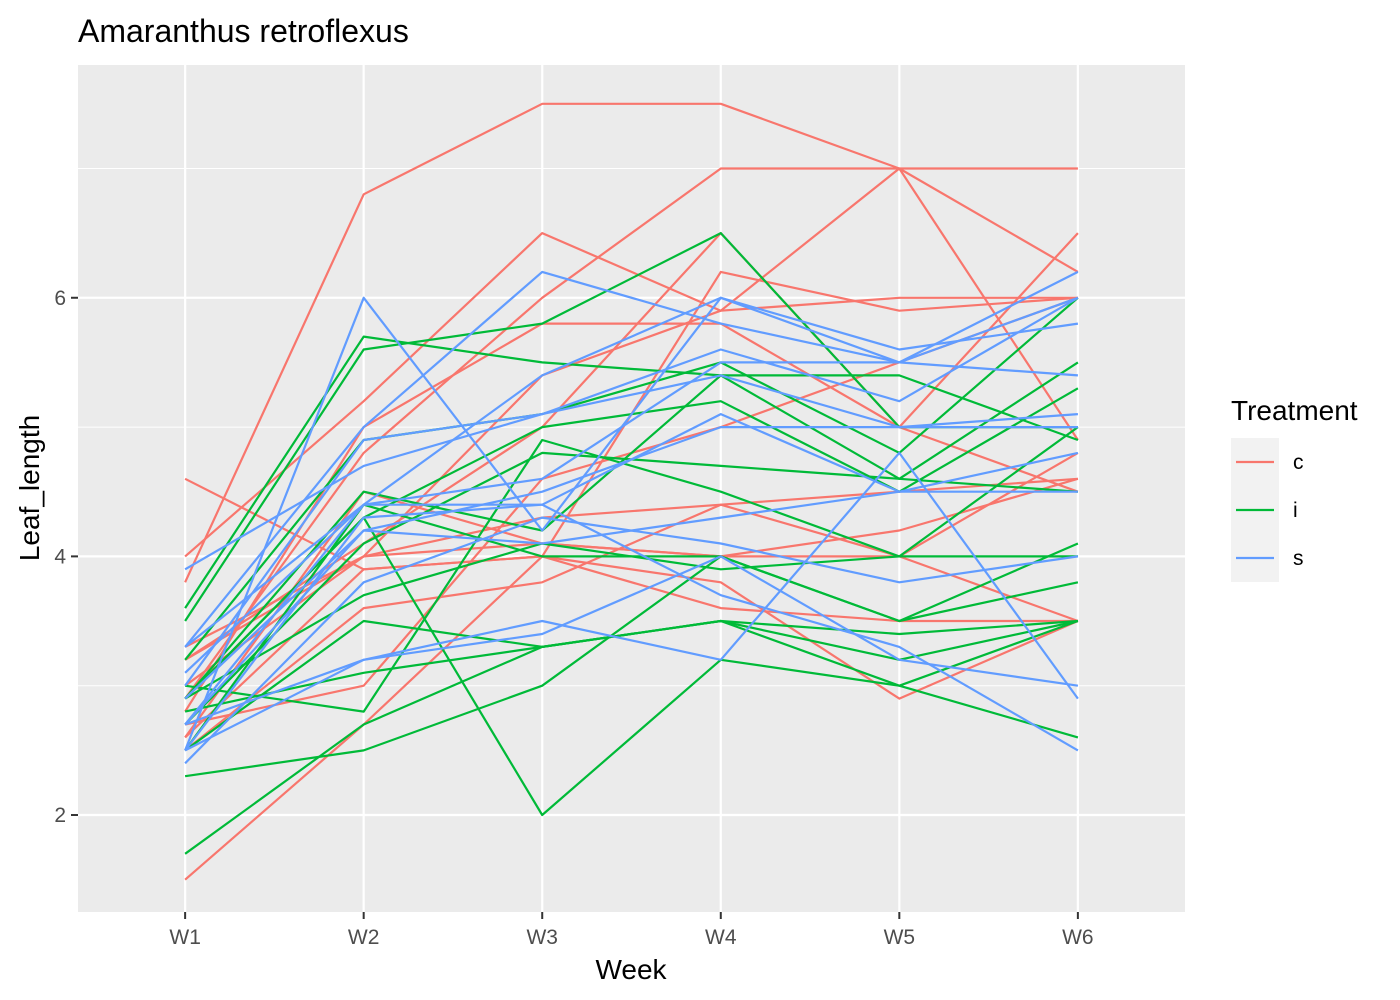 The image size is (1400, 1000). I want to click on x-tick-label: W5, so click(900, 937).